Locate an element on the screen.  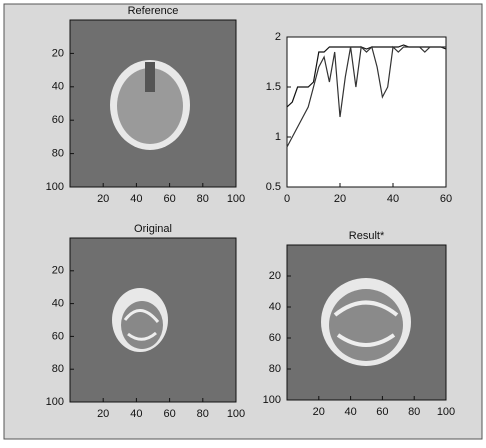
axes-title: Reference is located at coordinates (153, 11).